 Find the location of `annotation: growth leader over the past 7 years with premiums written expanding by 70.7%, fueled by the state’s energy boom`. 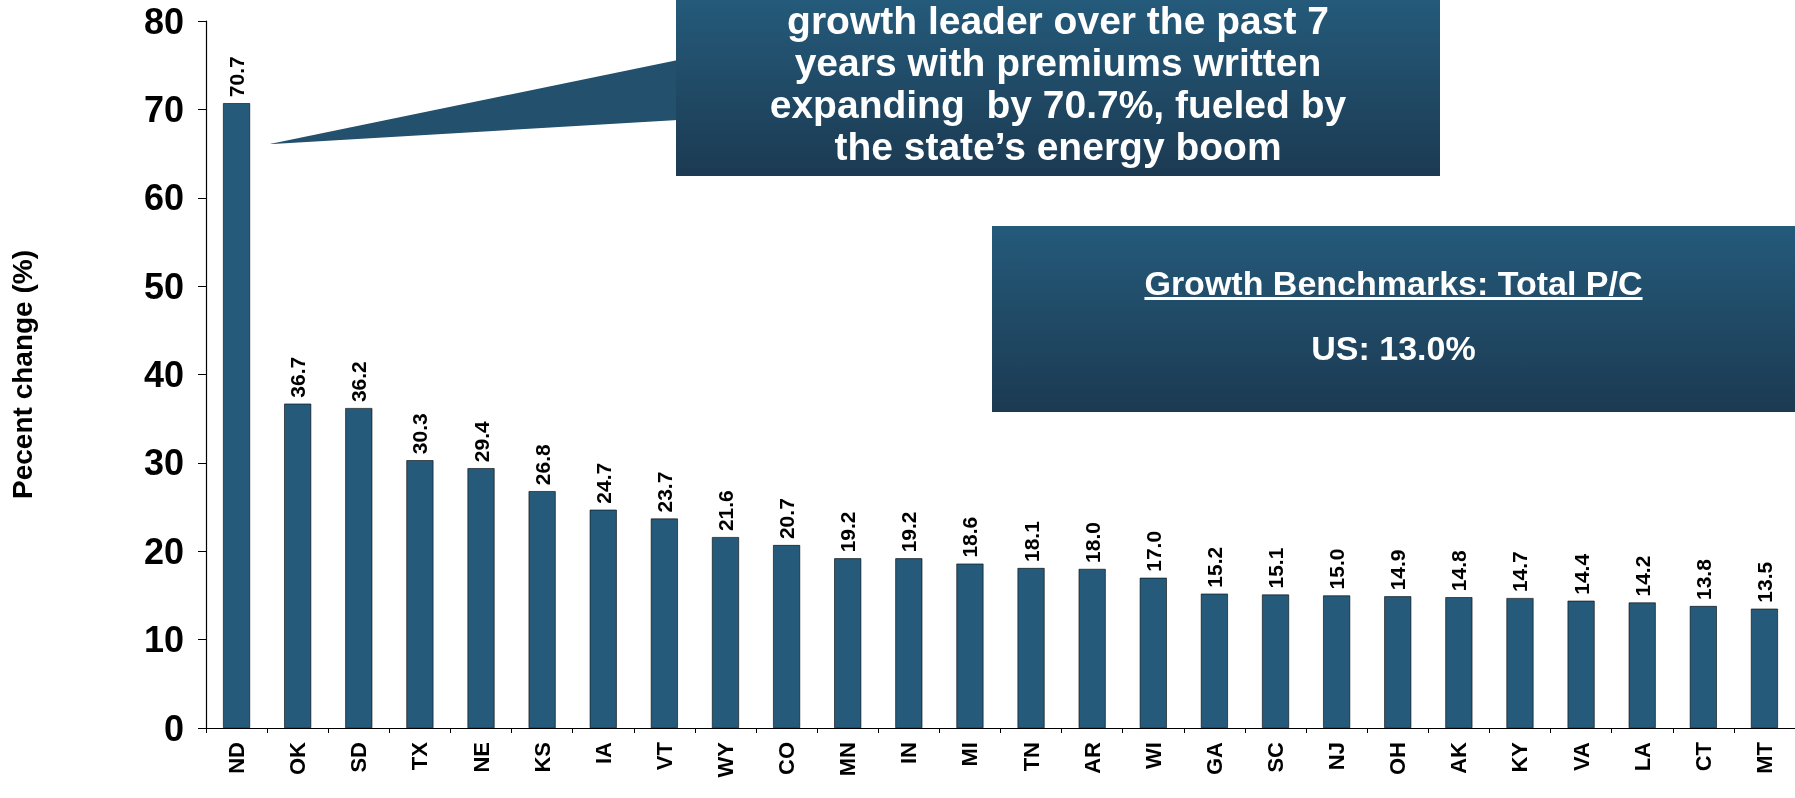

annotation: growth leader over the past 7 years with premiums written expanding by 70.7%, fueled by the state’s energy boom is located at coordinates (1057, 88).